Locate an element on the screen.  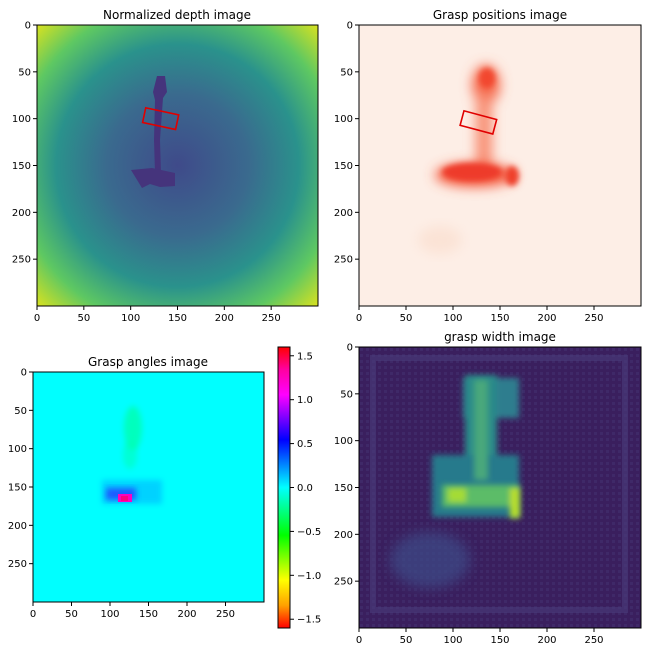
colorbar-tick-label: 0.5 is located at coordinates (305, 444).